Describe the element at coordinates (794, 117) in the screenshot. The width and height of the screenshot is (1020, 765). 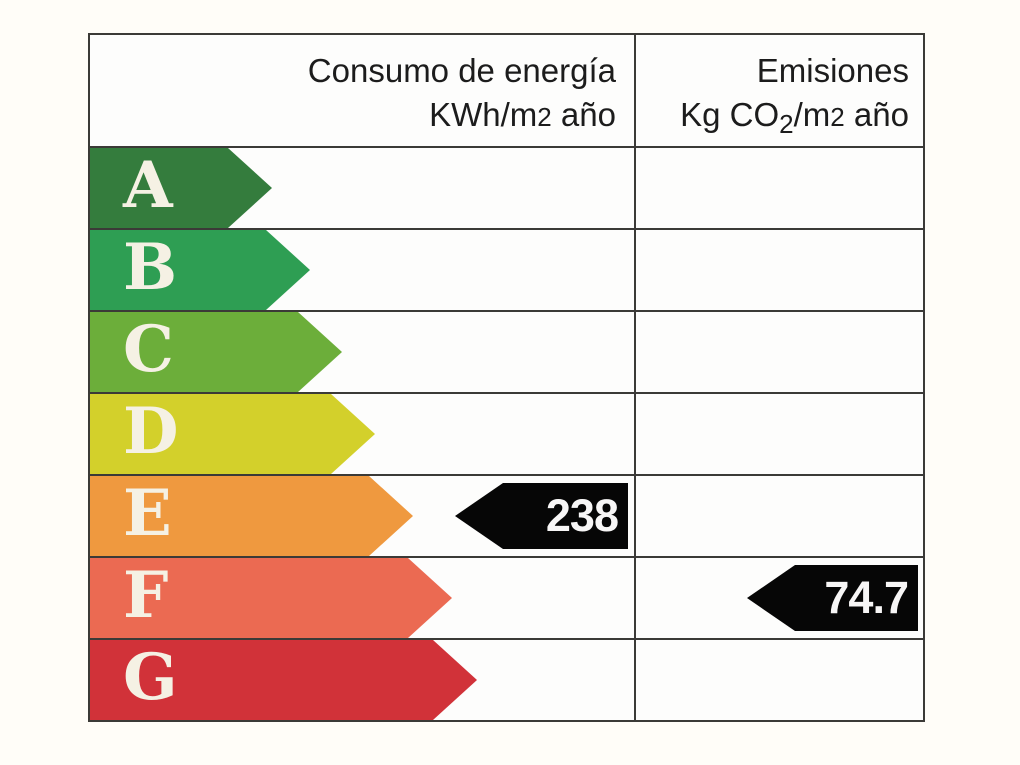
I see `header-emissions-line2: Kg CO2/m2 año` at that location.